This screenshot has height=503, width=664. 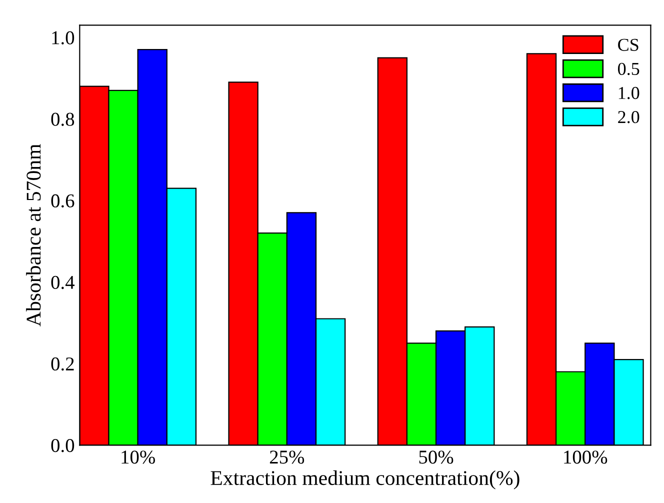 I want to click on y-axis-title: Absorbance at 570nm, so click(x=33, y=235).